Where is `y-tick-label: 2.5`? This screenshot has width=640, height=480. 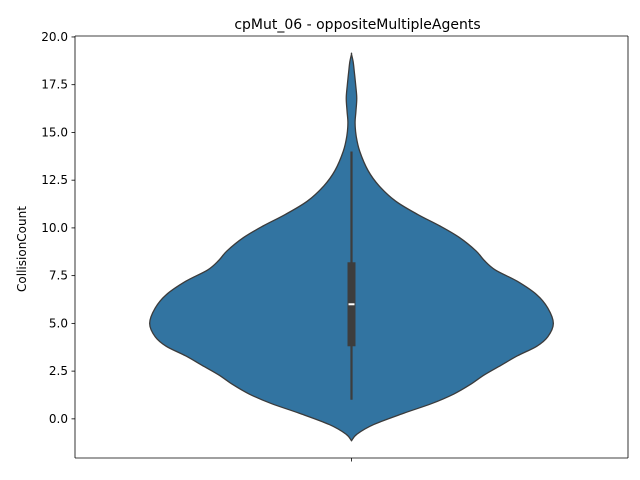 y-tick-label: 2.5 is located at coordinates (58, 371).